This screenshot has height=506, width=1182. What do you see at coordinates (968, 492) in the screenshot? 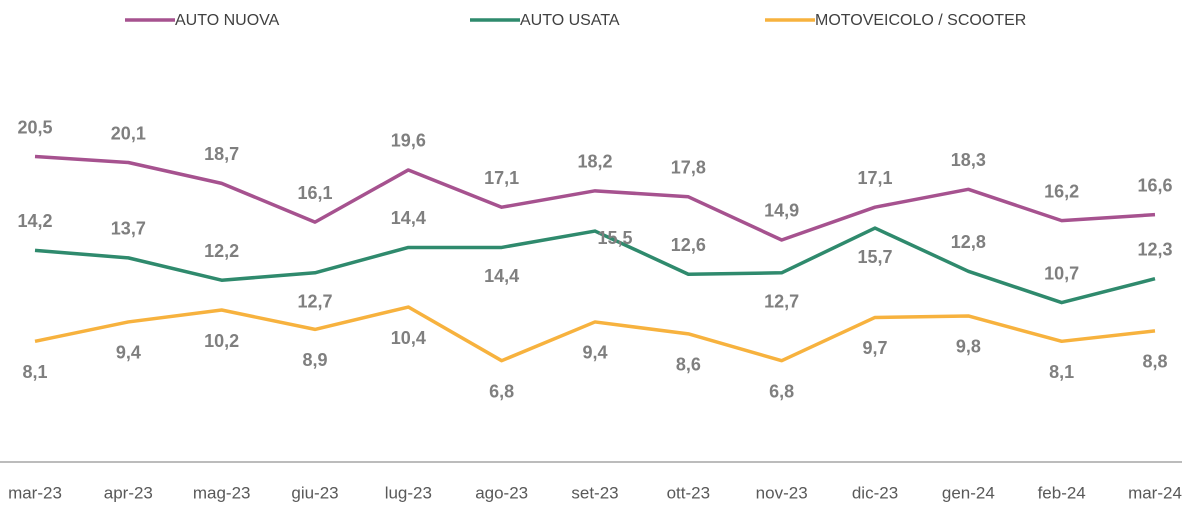
I see `x-tick-label: gen-24` at bounding box center [968, 492].